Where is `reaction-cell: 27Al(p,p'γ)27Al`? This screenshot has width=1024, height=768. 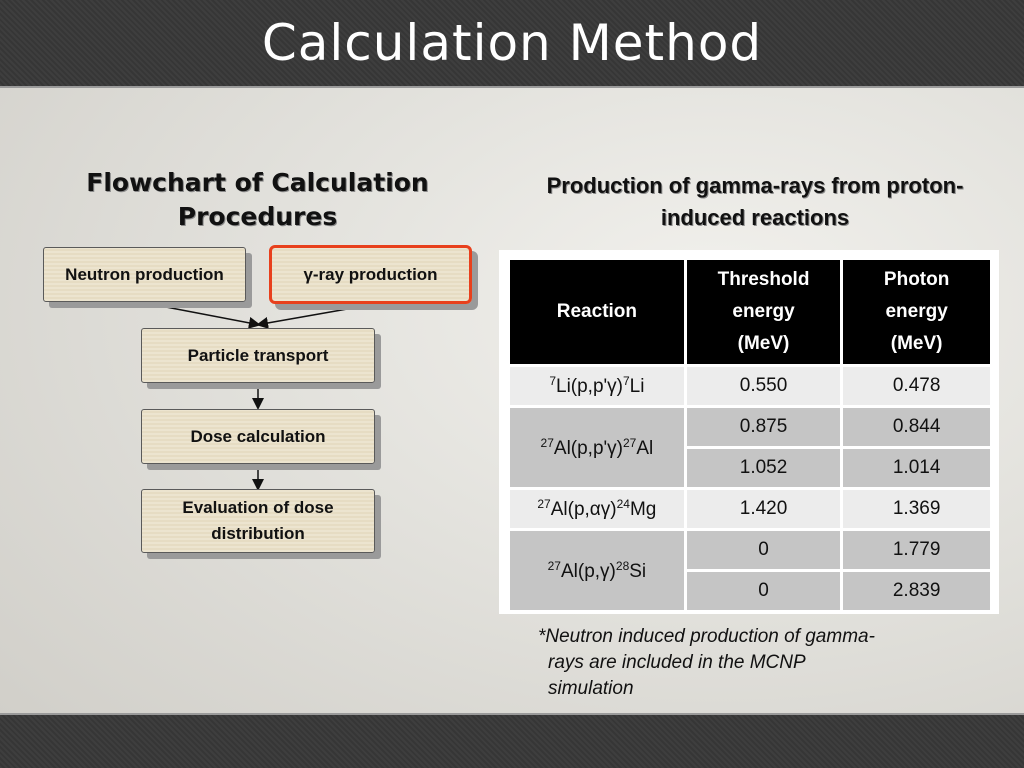
reaction-cell: 27Al(p,p'γ)27Al is located at coordinates (597, 447).